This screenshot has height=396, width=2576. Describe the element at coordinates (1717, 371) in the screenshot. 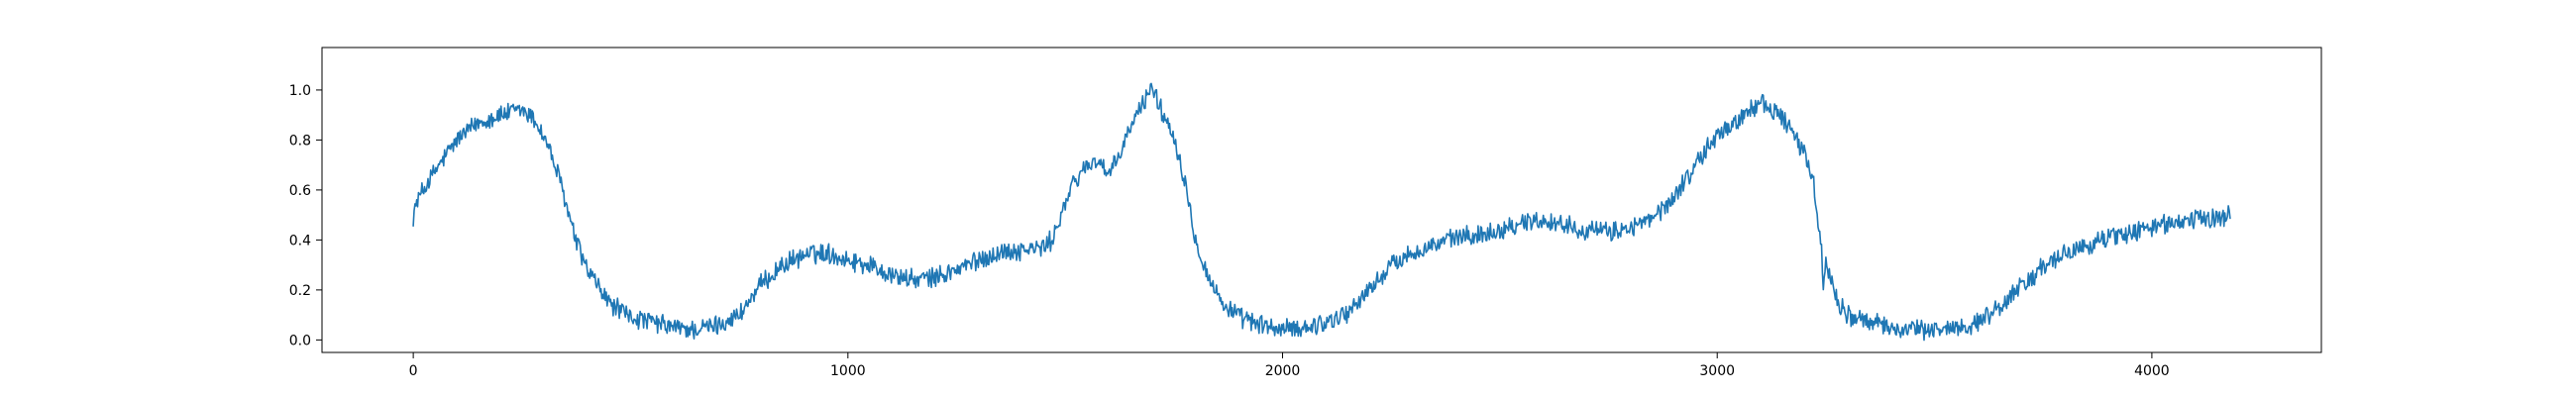

I see `x-tick-label: 3000` at that location.